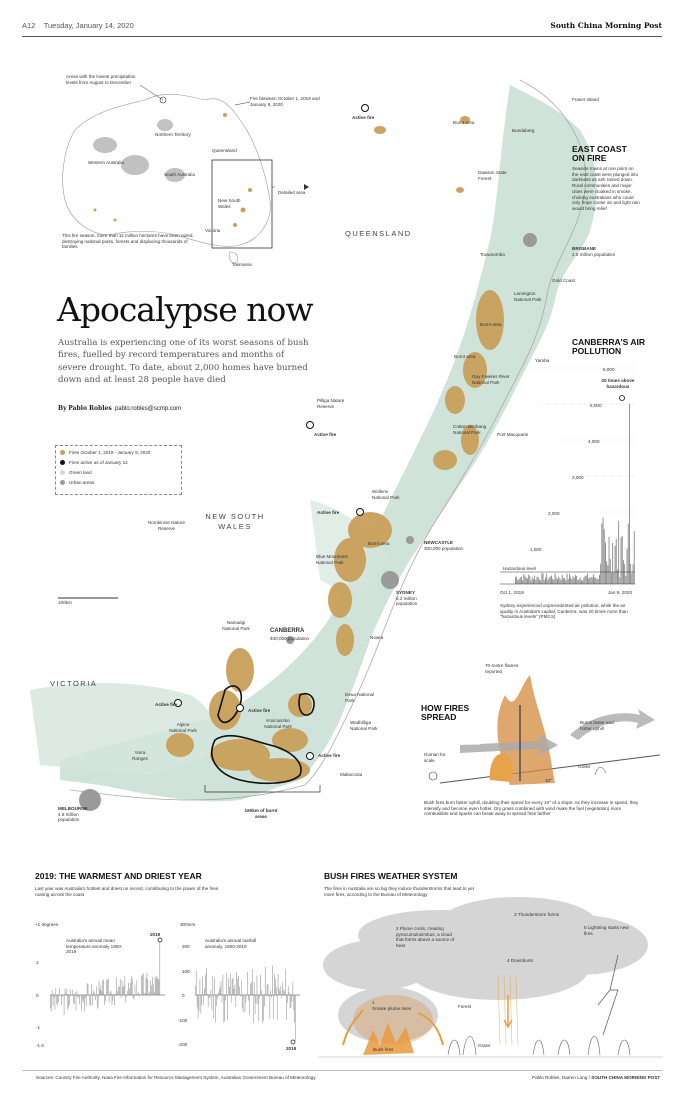  I want to click on byline: By Pablo Robles pablo.robles@scmp.com, so click(120, 408).